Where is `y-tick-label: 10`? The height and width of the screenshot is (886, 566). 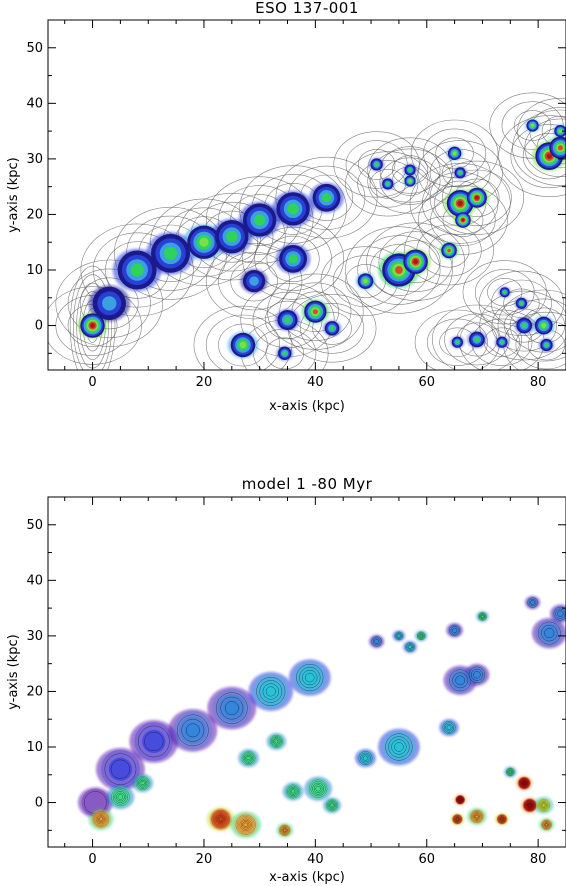 y-tick-label: 10 is located at coordinates (34, 747).